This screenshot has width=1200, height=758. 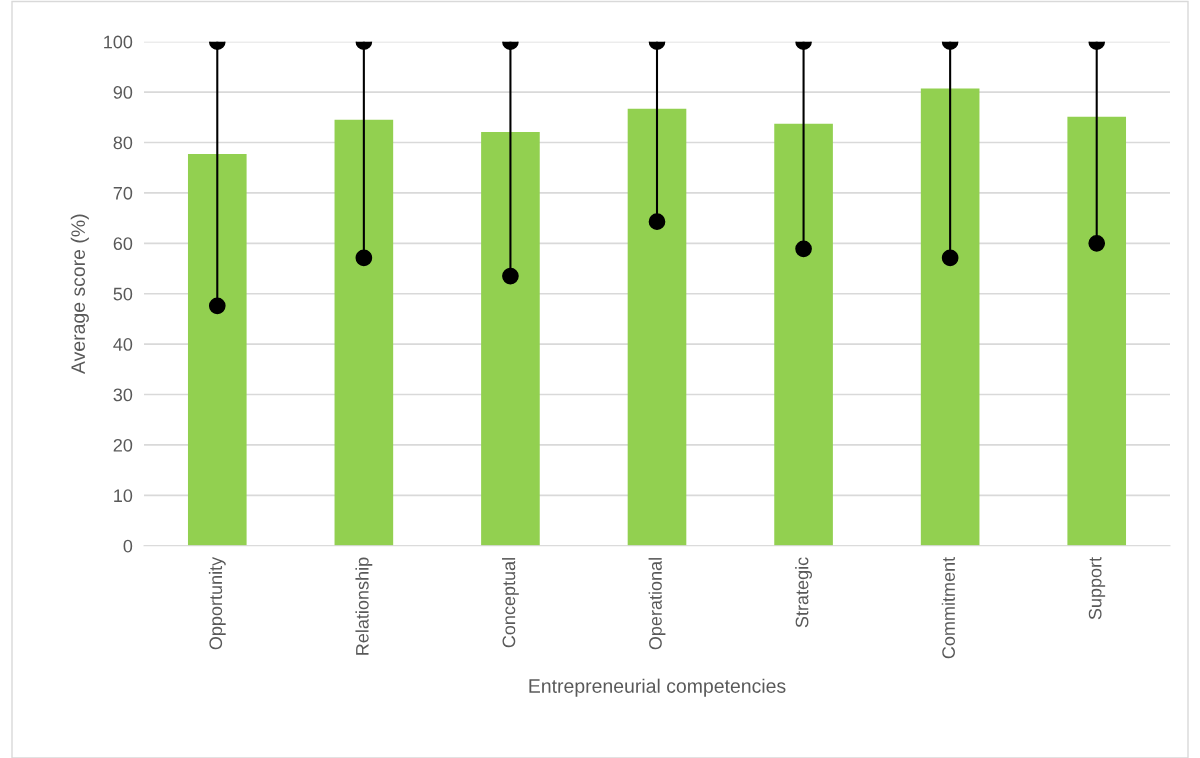 What do you see at coordinates (123, 92) in the screenshot?
I see `y-tick-label: 90` at bounding box center [123, 92].